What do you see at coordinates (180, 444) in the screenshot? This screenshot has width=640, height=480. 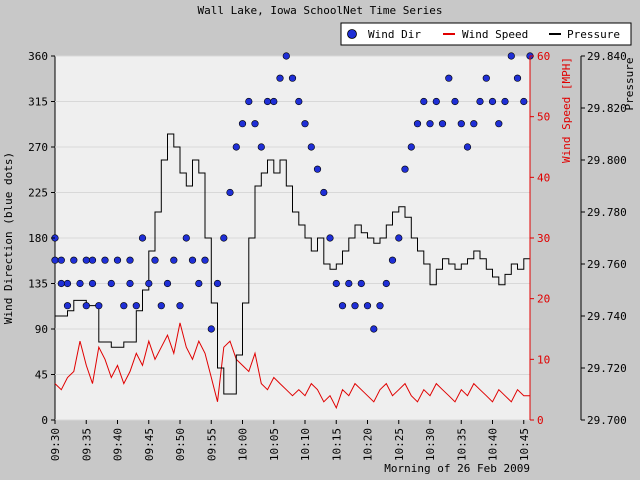 I see `time-tick-label: 09:50` at bounding box center [180, 444].